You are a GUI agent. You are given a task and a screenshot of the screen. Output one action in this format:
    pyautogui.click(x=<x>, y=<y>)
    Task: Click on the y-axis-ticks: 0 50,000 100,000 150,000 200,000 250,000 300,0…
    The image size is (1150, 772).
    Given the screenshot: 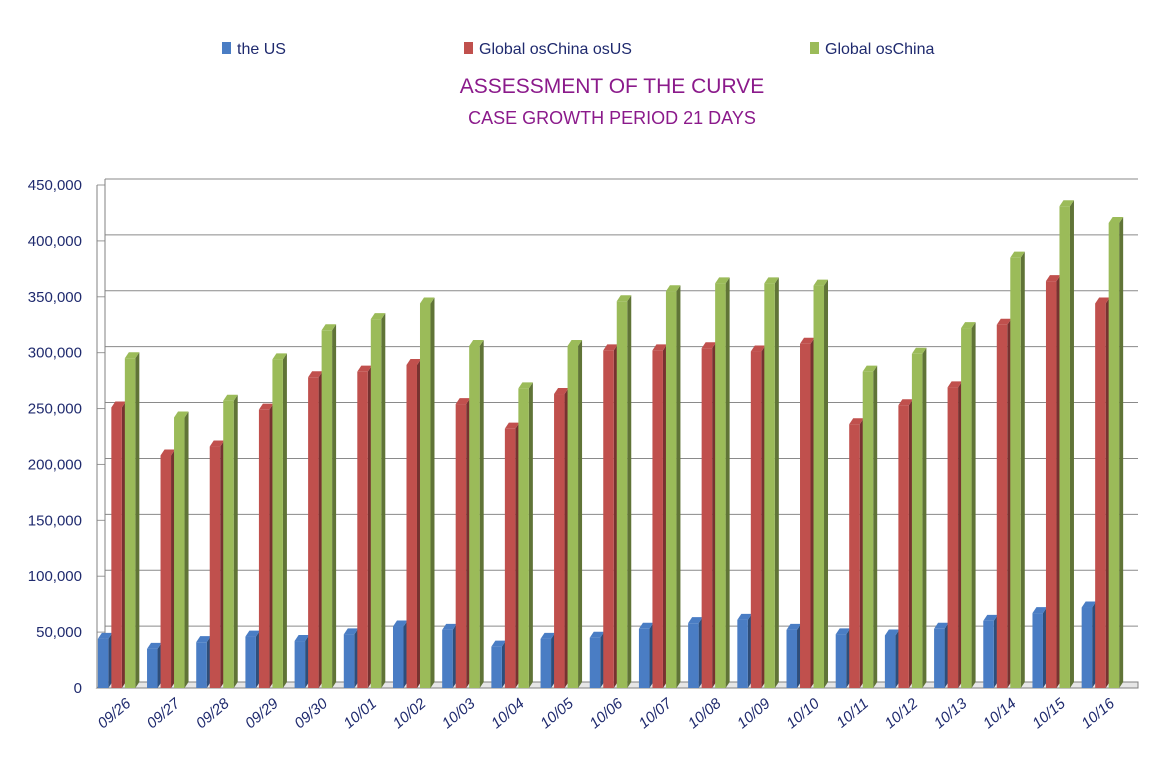 What is the action you would take?
    pyautogui.click(x=55, y=437)
    